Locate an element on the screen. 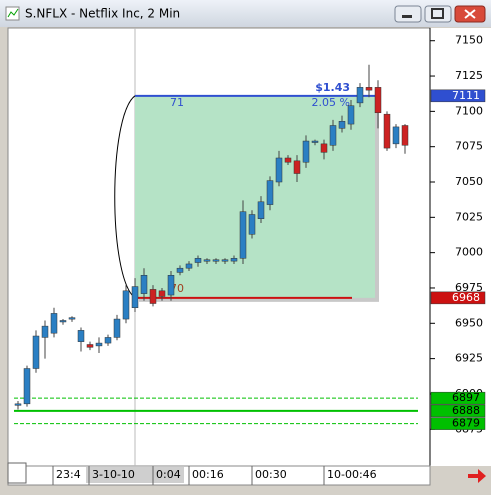 This screenshot has width=491, height=495. price-tag-label: 6888 is located at coordinates (466, 410).